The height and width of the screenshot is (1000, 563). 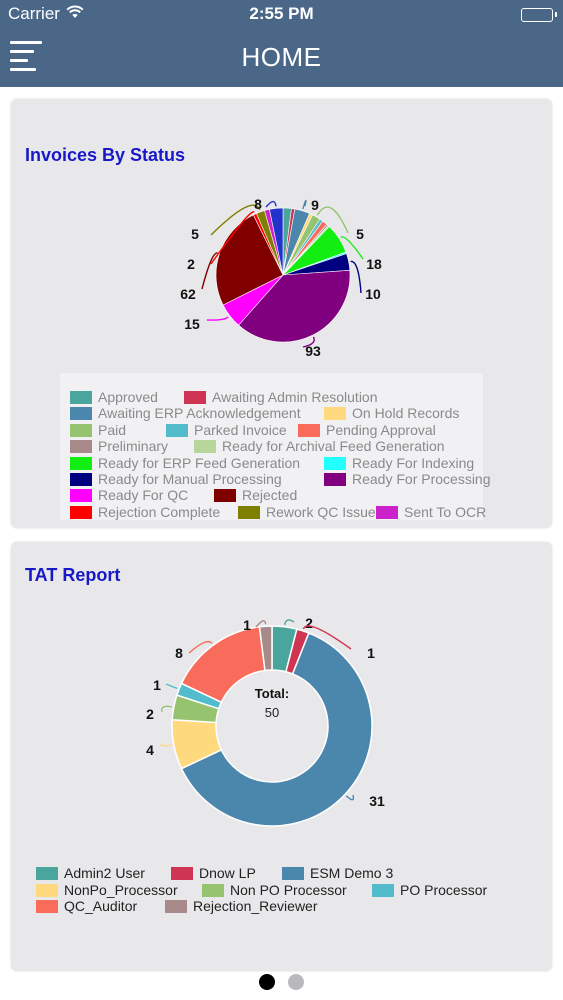 I want to click on legend-label: Ready For Indexing, so click(x=413, y=462).